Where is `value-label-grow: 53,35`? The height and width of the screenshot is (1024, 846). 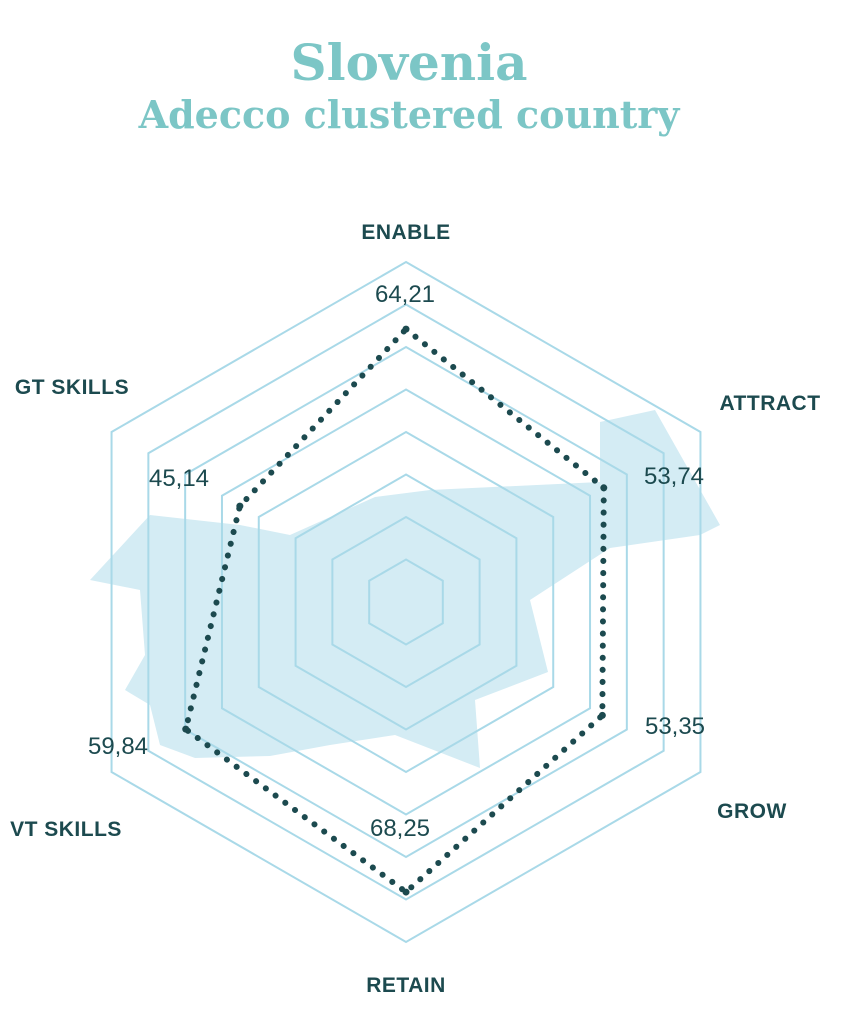 value-label-grow: 53,35 is located at coordinates (675, 726).